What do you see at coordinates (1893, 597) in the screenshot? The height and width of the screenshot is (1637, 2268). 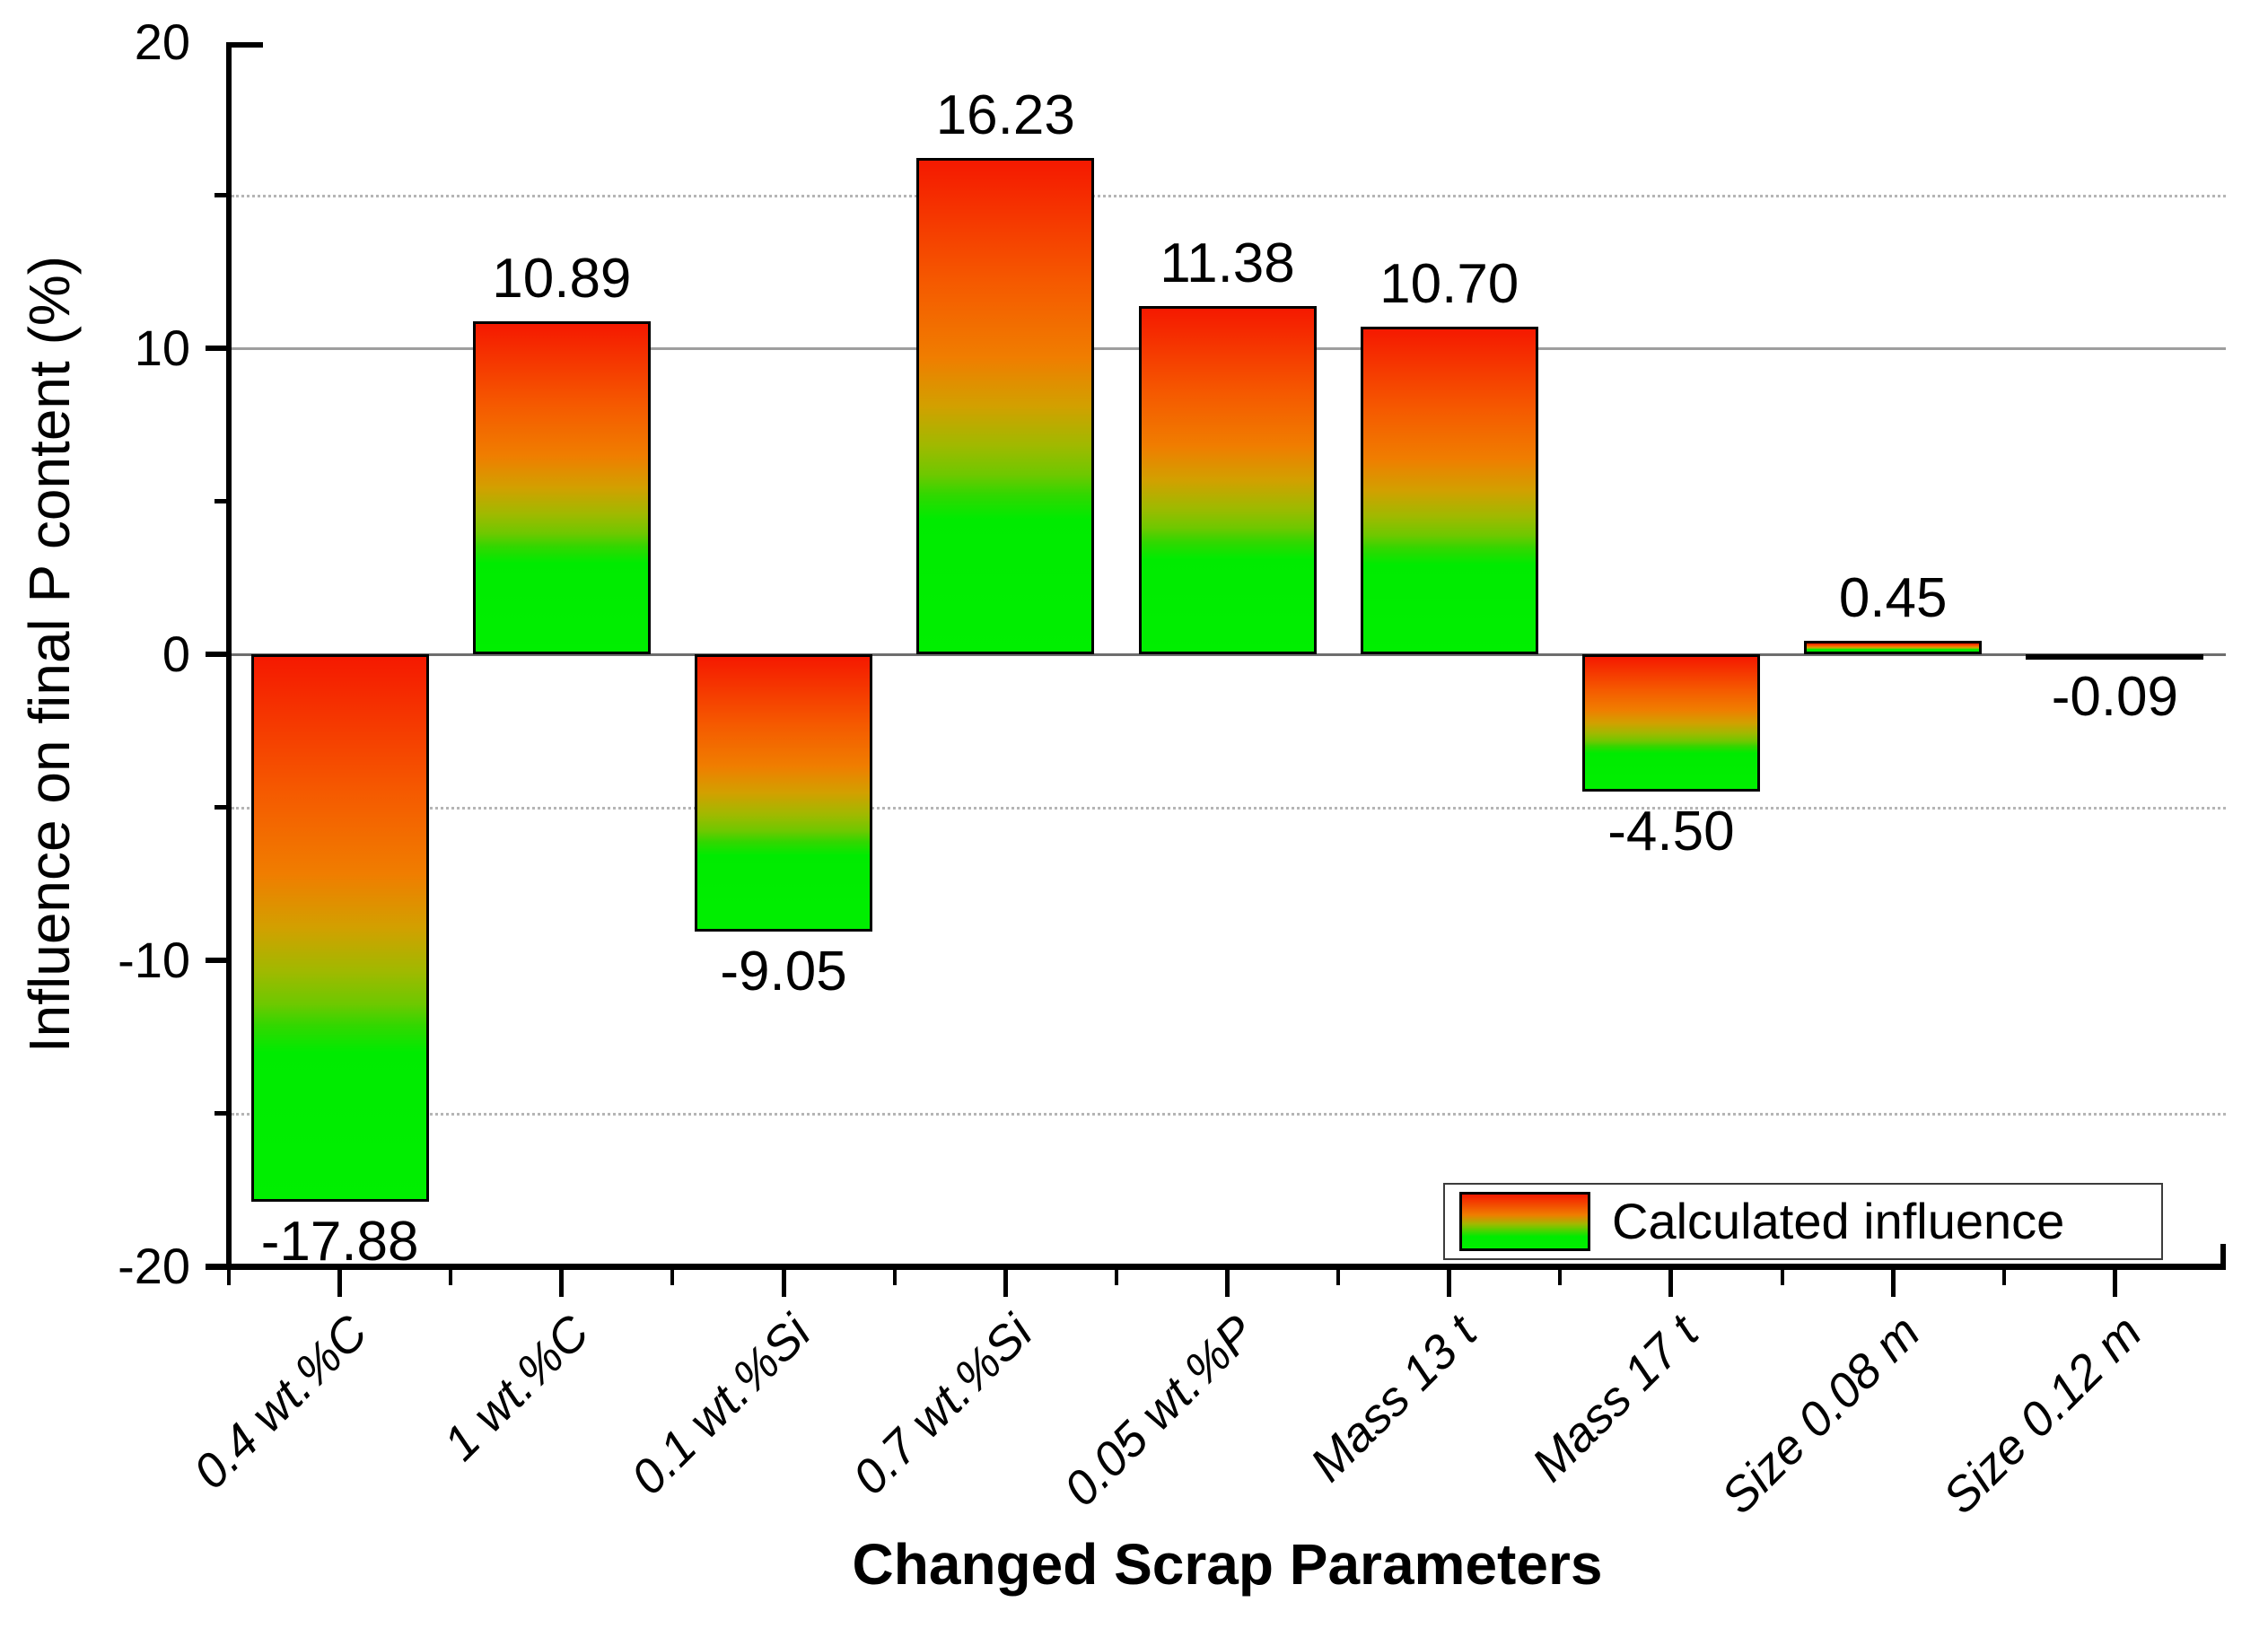 I see `bar-value-label: 0.45` at bounding box center [1893, 597].